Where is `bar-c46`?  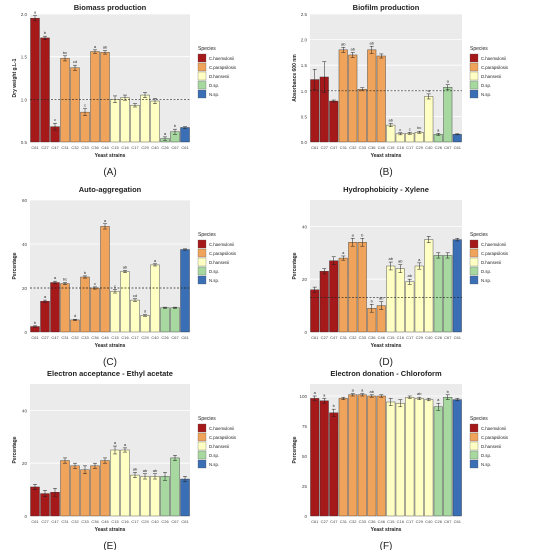
bar-c46 is located at coordinates (105, 279).